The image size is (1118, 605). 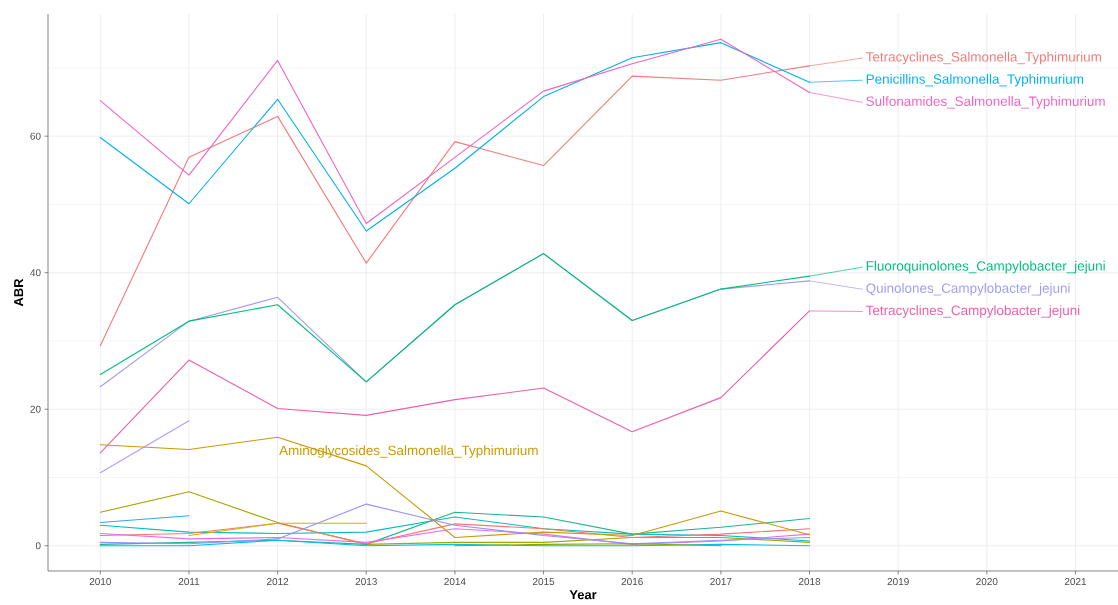 I want to click on x-tick-label: 2020, so click(x=987, y=582).